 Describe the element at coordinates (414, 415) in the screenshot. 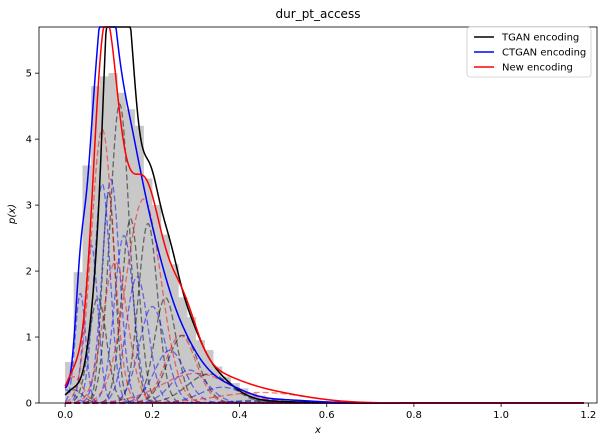

I see `x-tick-label: 0.8` at that location.